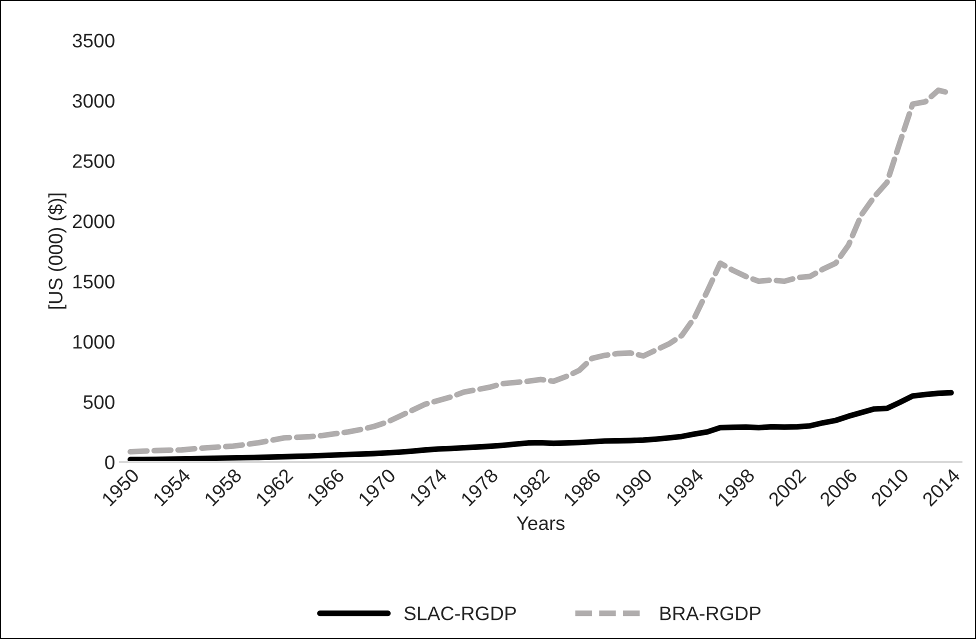 This screenshot has height=639, width=976. Describe the element at coordinates (93, 101) in the screenshot. I see `y-tick-label: 3000` at that location.